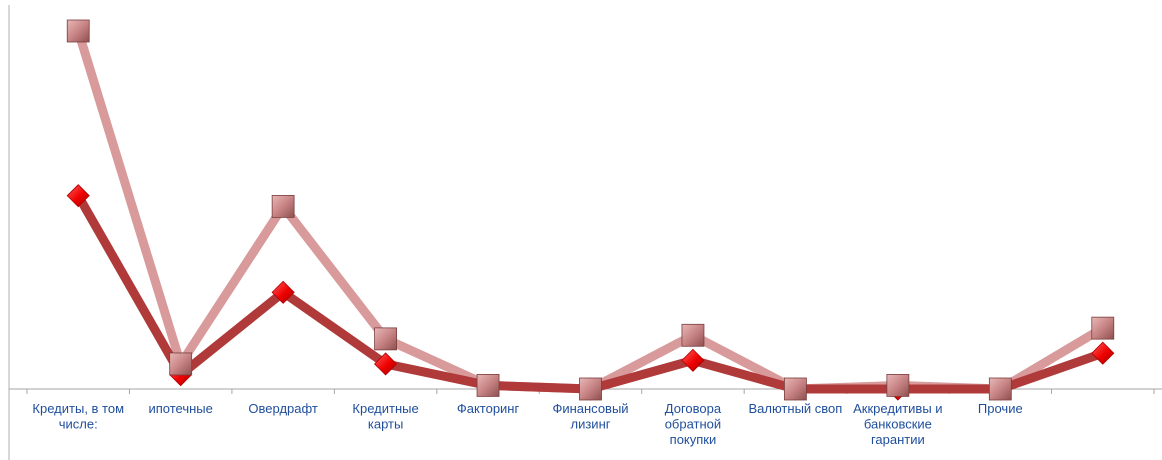 This screenshot has width=1162, height=460. I want to click on x-tick-label: Договора обратной покупки, so click(693, 424).